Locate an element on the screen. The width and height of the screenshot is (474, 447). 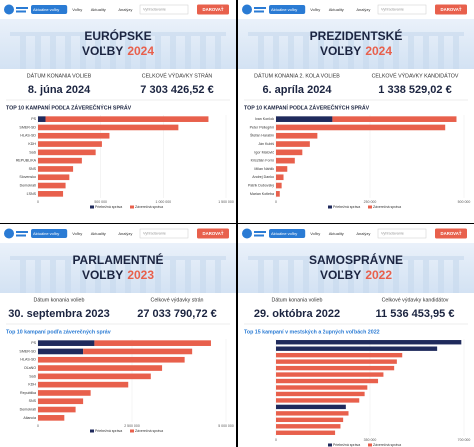
stat-value: 11 536 453,95 € is located at coordinates (415, 314).